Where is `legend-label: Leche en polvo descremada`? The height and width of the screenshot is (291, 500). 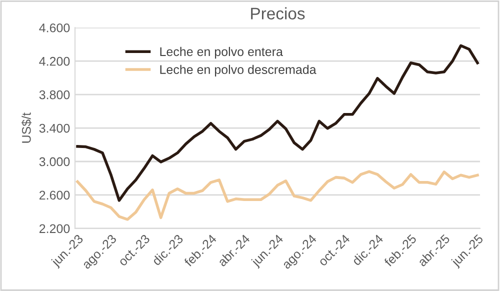 legend-label: Leche en polvo descremada is located at coordinates (238, 70).